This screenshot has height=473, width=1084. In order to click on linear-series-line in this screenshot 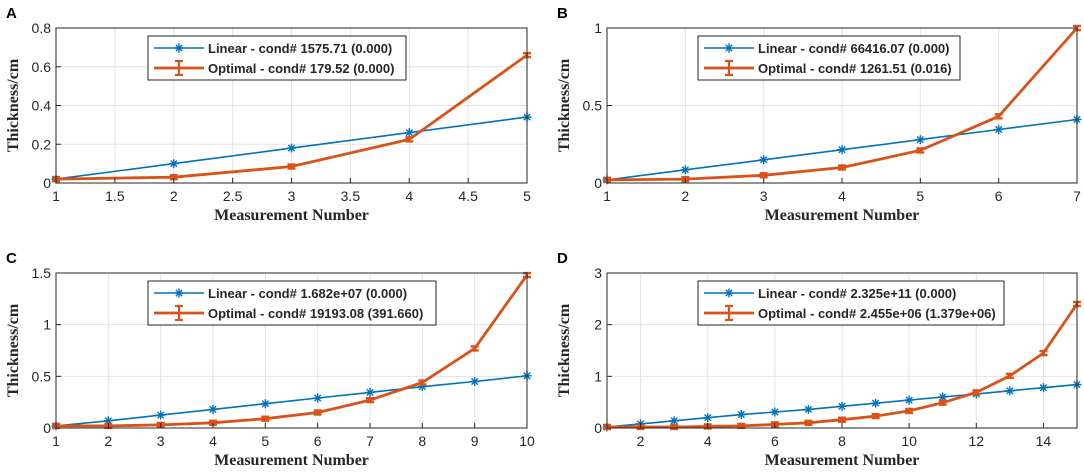, I will do `click(291, 401)`.